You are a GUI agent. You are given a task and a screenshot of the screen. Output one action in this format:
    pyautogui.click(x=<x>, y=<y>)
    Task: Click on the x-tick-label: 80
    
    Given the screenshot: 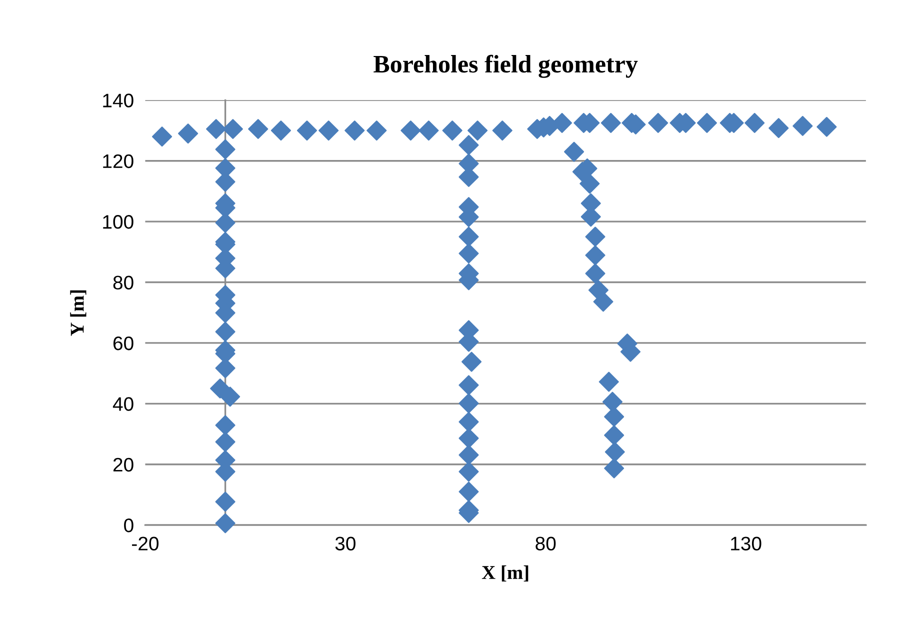 What is the action you would take?
    pyautogui.click(x=546, y=543)
    